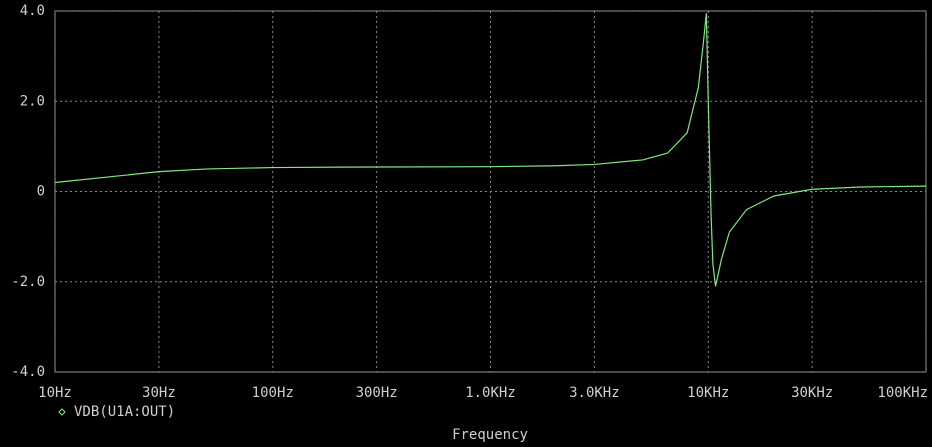 The height and width of the screenshot is (447, 932). What do you see at coordinates (124, 412) in the screenshot?
I see `legend-label: VDB(U1A:OUT)` at bounding box center [124, 412].